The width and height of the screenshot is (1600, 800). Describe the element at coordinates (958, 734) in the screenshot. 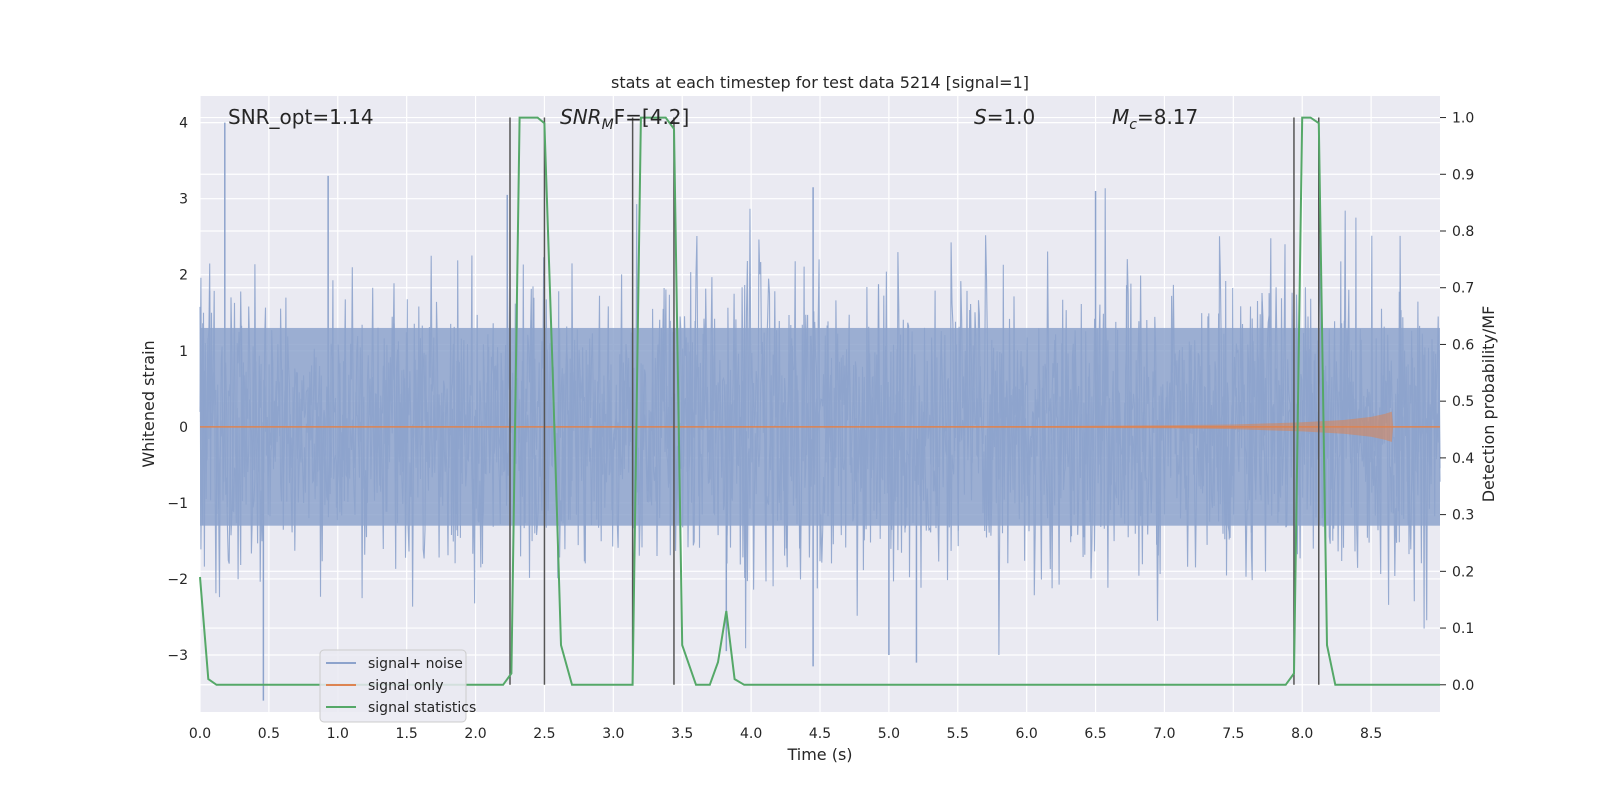

I see `x-tick-label: 5.5` at that location.